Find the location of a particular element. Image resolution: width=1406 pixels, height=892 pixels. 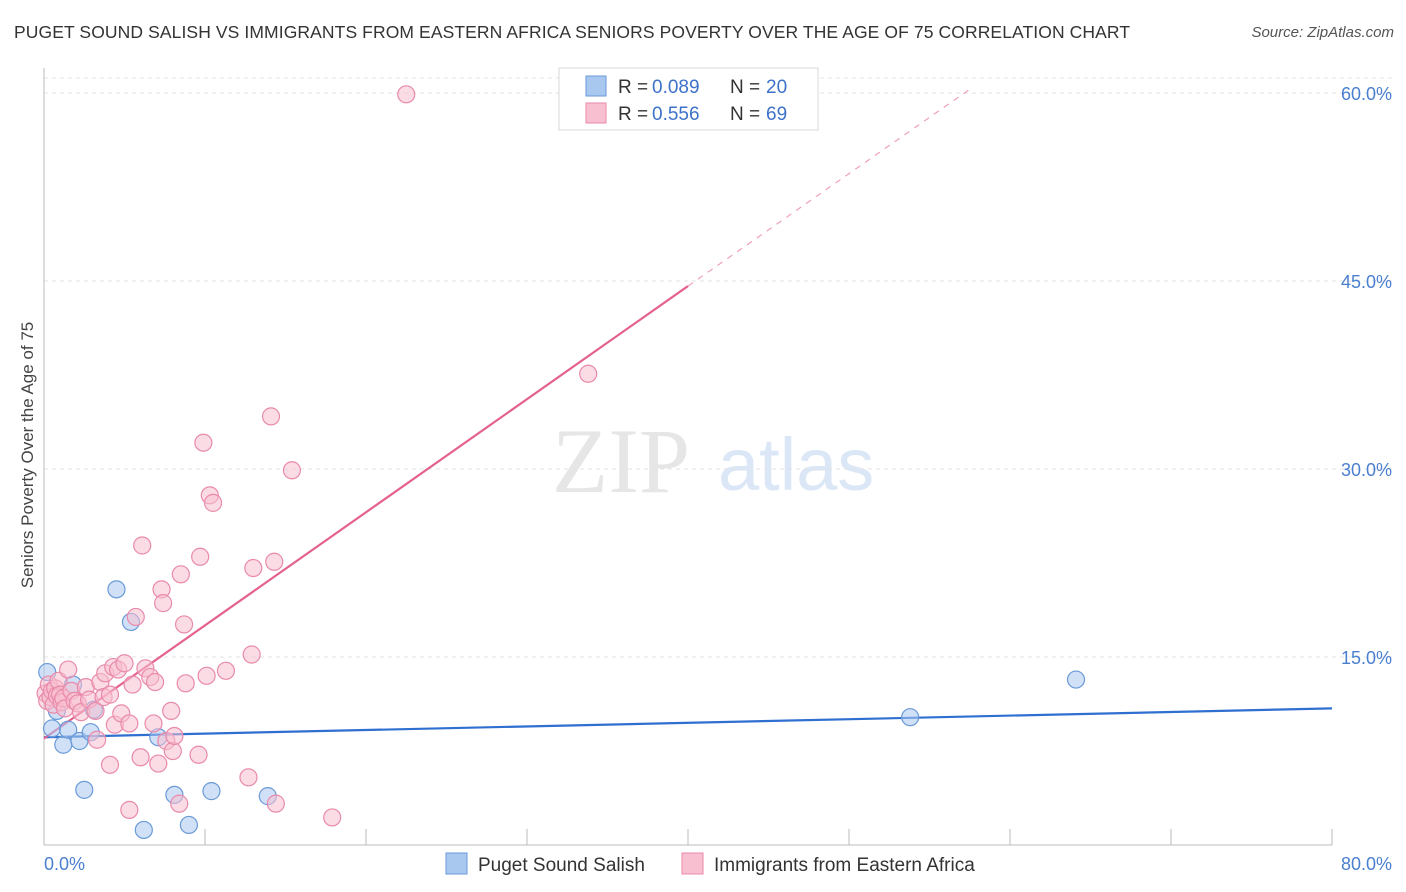

source-credit: Source: ZipAtlas.com is located at coordinates (1322, 32).